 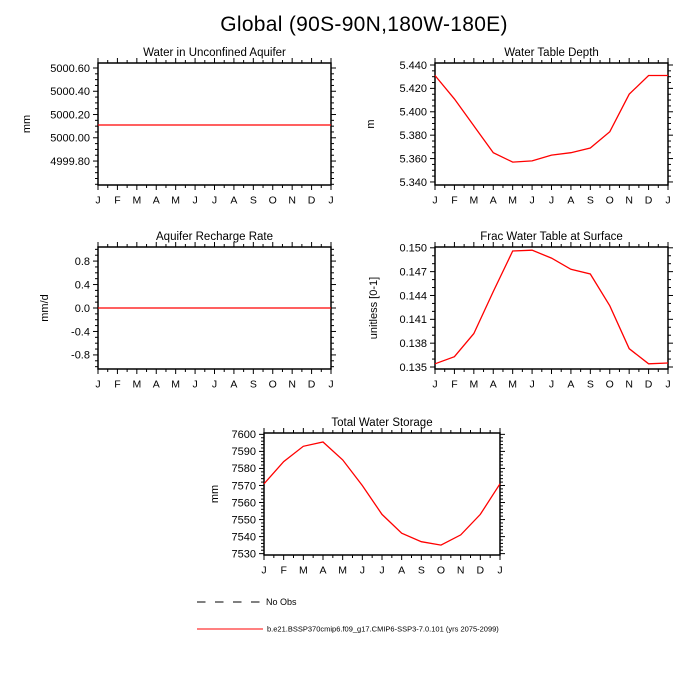 What do you see at coordinates (70, 162) in the screenshot?
I see `y-tick-label: 4999.80` at bounding box center [70, 162].